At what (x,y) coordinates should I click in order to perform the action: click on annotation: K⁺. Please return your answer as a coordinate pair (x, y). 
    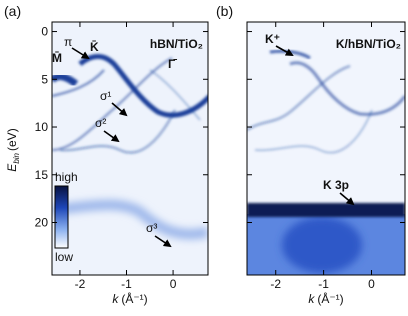
    Looking at the image, I should click on (272, 39).